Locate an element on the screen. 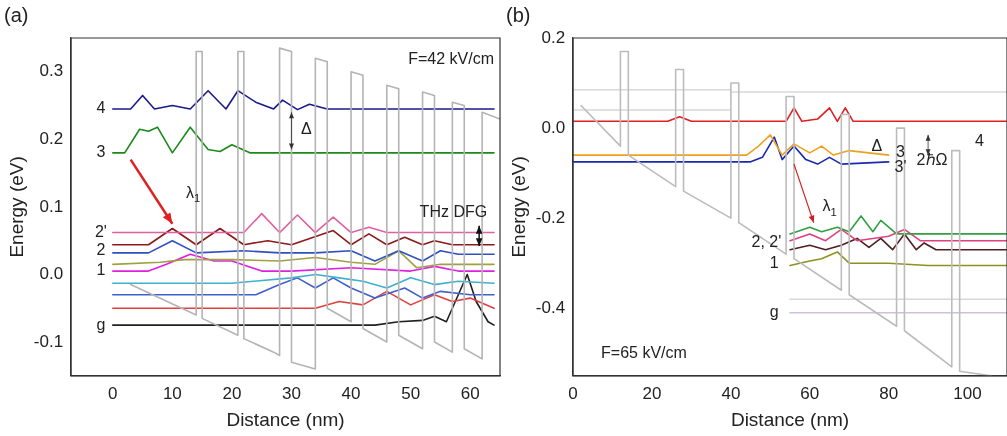 The width and height of the screenshot is (1007, 436). annotation: 2' is located at coordinates (100, 231).